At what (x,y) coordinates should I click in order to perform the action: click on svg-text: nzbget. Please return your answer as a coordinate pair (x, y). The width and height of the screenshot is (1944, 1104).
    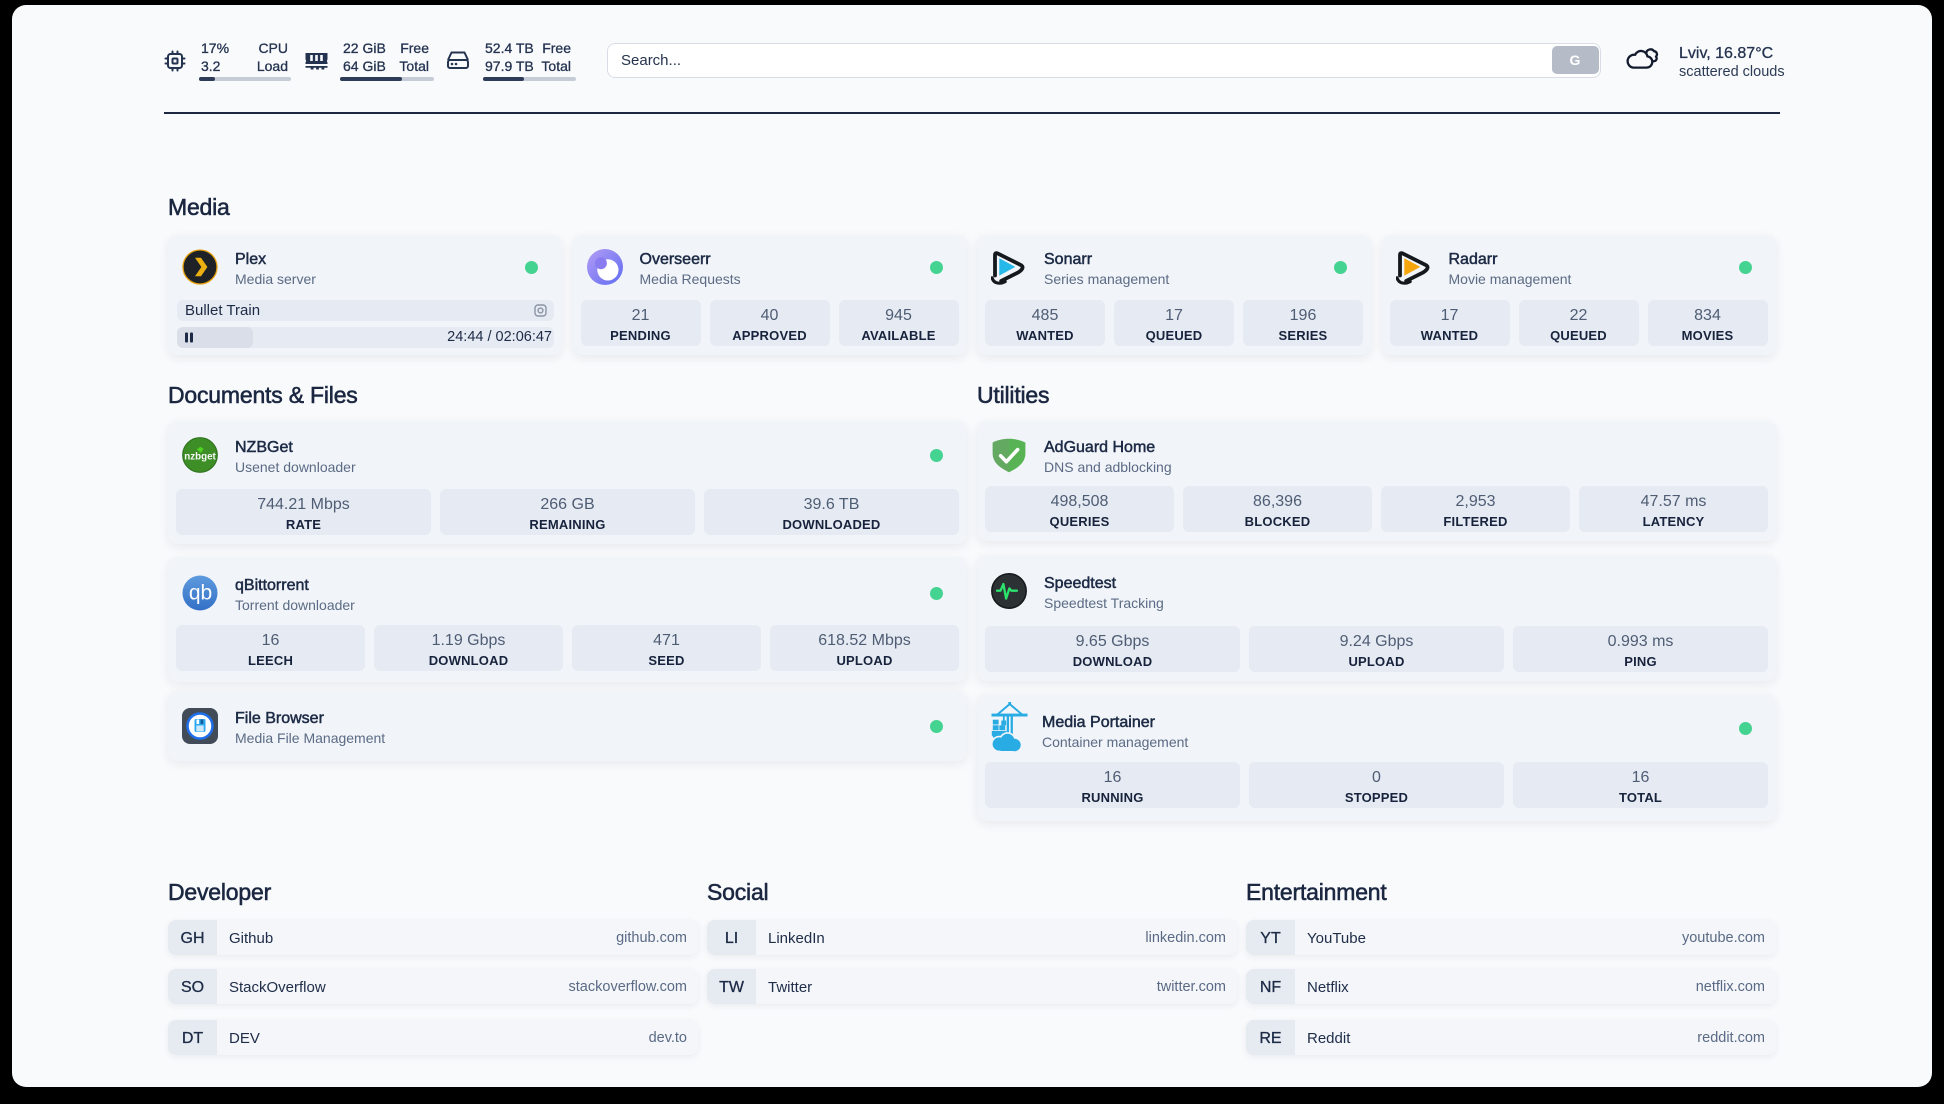
    Looking at the image, I should click on (200, 456).